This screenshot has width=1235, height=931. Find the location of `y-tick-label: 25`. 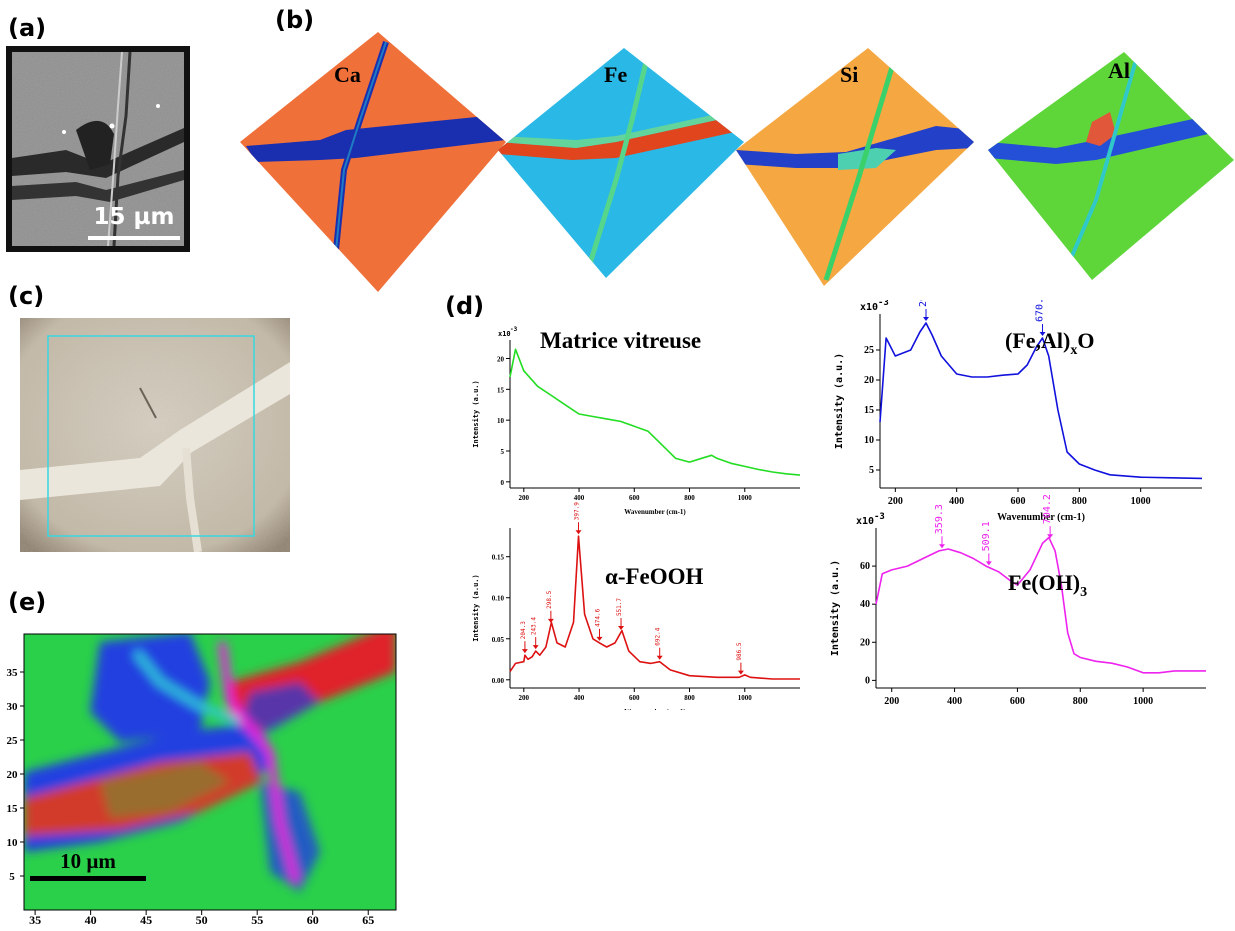

y-tick-label: 25 is located at coordinates (869, 350).